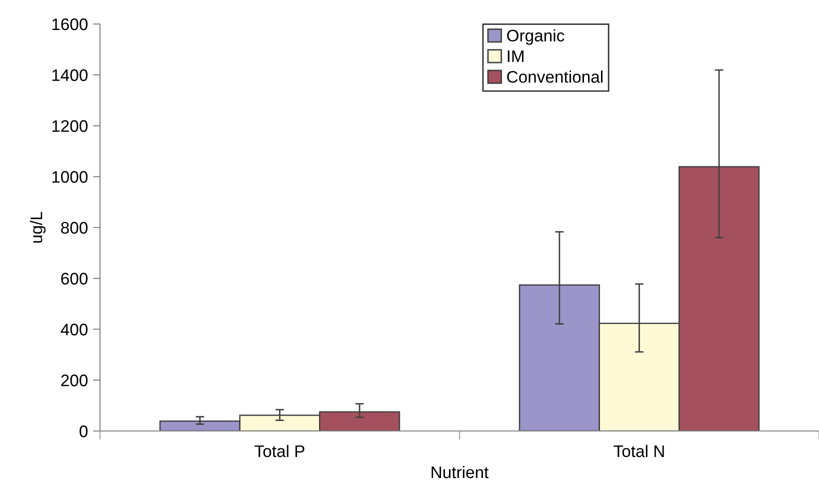 Image resolution: width=819 pixels, height=503 pixels. I want to click on y-tick-label: 1200, so click(70, 126).